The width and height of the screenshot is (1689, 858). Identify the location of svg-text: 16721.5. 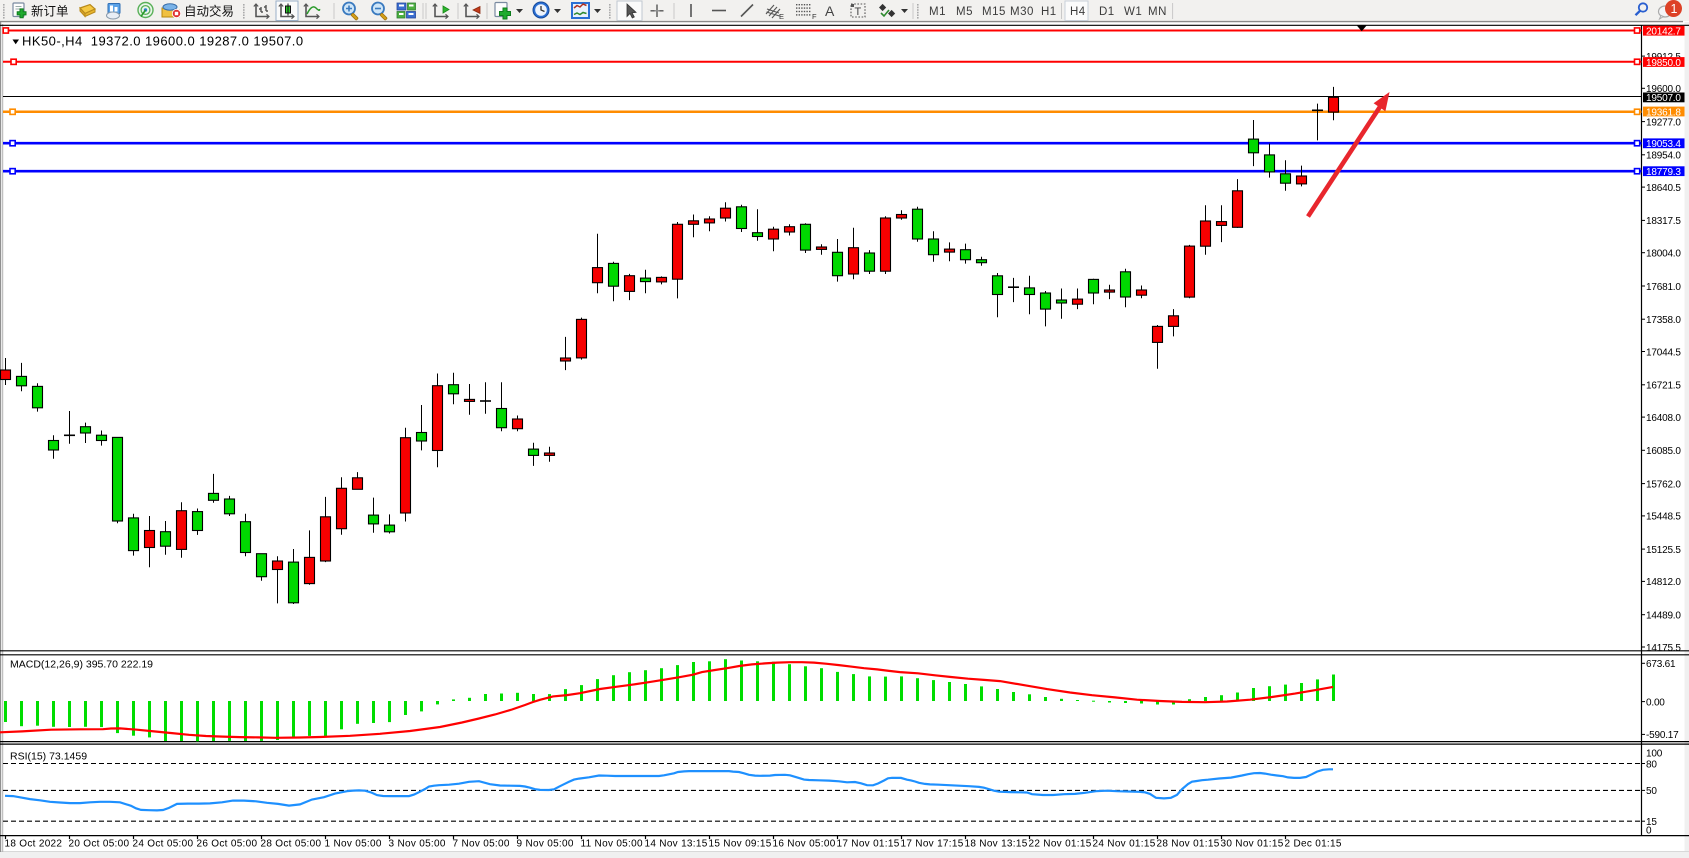
(1663, 386).